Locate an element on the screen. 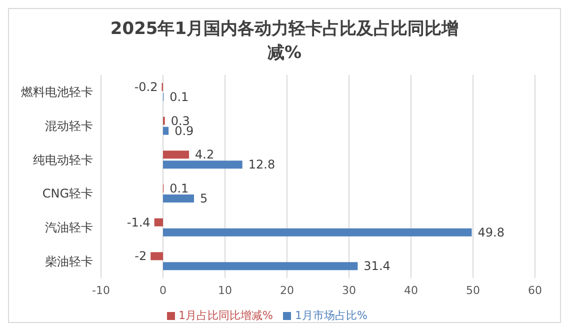 The image size is (569, 331). data-label: -0.2 is located at coordinates (146, 87).